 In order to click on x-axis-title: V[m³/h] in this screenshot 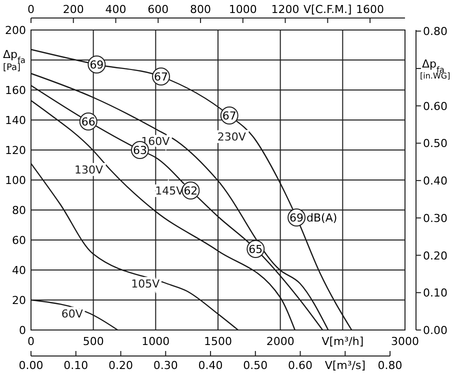, I will do `click(343, 341)`.